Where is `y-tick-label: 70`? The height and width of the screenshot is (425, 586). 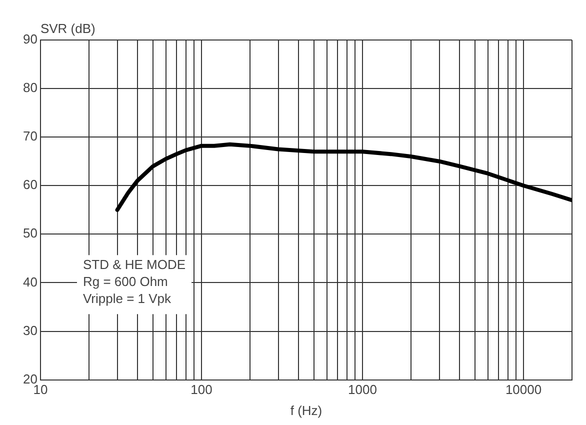
y-tick-label: 70 is located at coordinates (30, 136).